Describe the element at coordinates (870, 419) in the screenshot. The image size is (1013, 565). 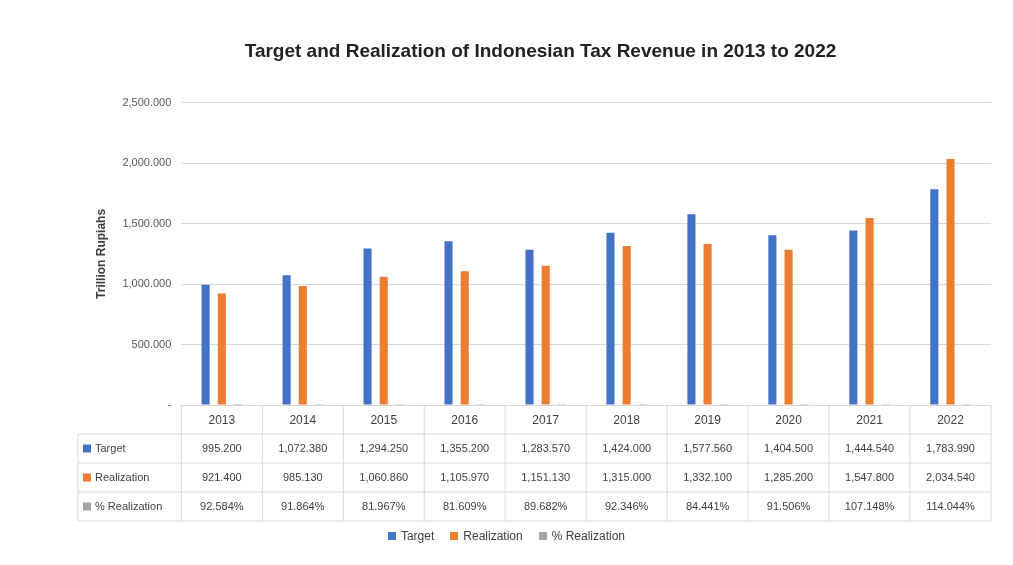
I see `x-tick-label: 2021` at that location.